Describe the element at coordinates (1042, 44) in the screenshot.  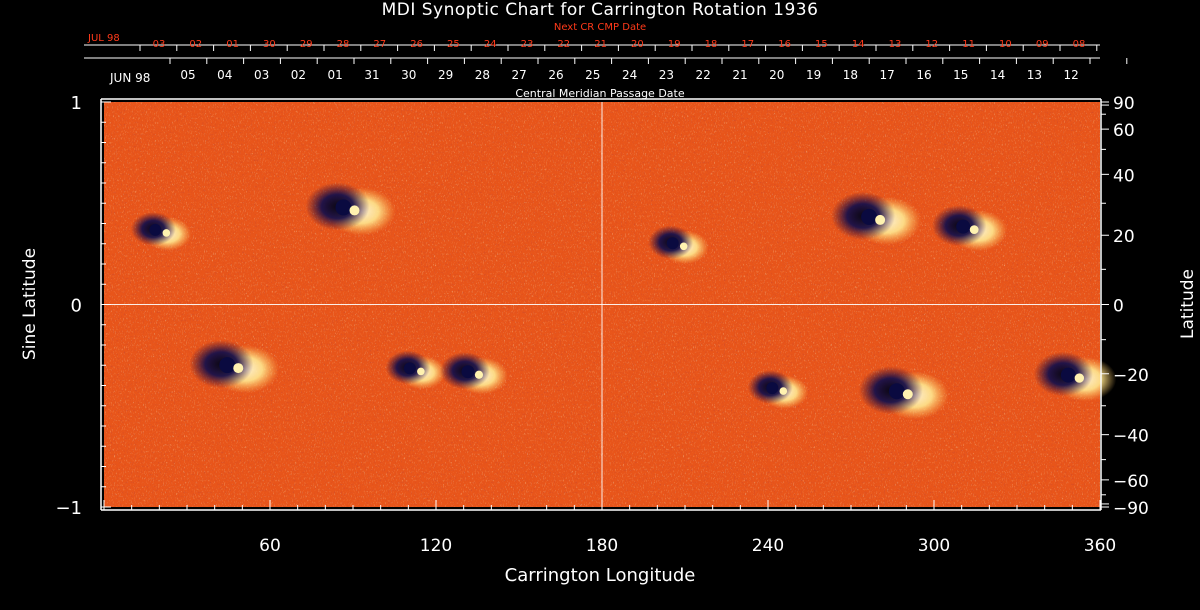
I see `next-cmp-date: 09` at that location.